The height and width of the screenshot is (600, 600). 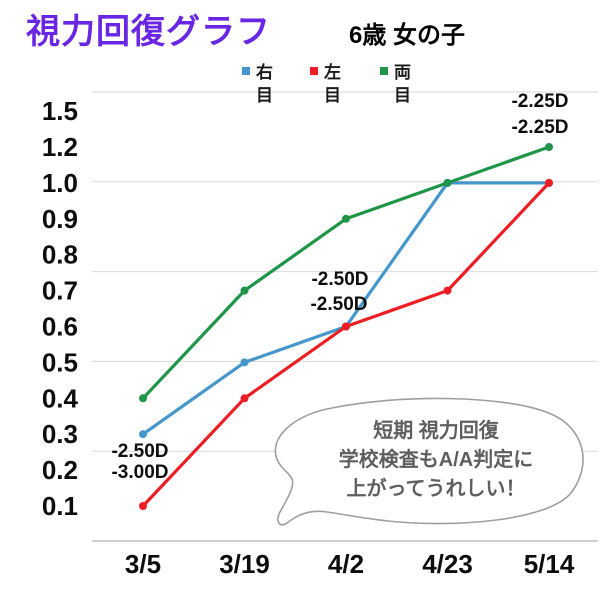 I want to click on y-tick-label: 0.5, so click(x=60, y=362).